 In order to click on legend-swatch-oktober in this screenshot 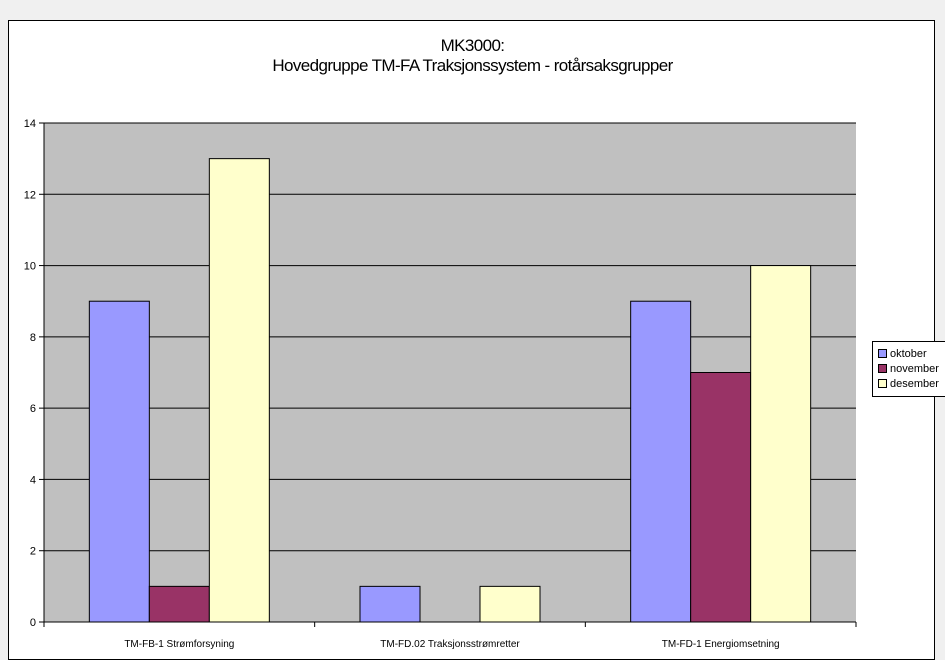, I will do `click(882, 353)`.